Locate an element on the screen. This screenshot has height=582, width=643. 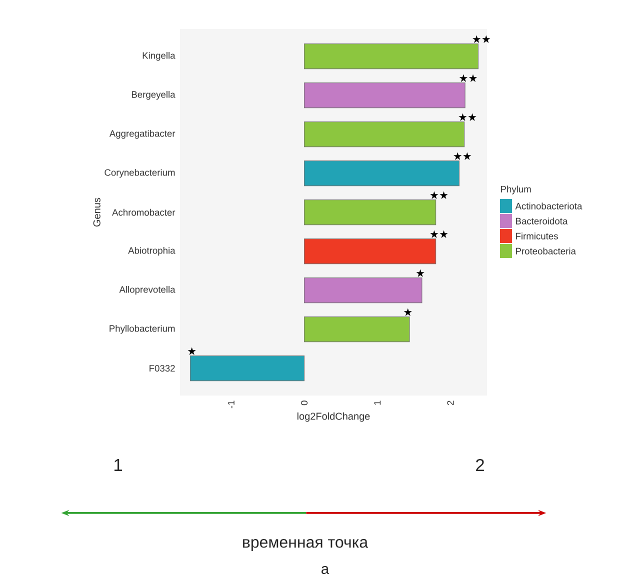
y-tick-label: Achromobacter is located at coordinates (144, 212).